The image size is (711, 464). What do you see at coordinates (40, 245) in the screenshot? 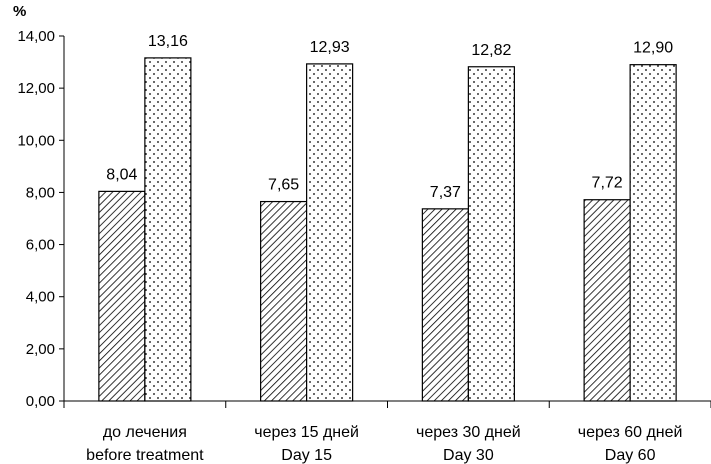
I see `y-tick-label: 6,00` at bounding box center [40, 245].